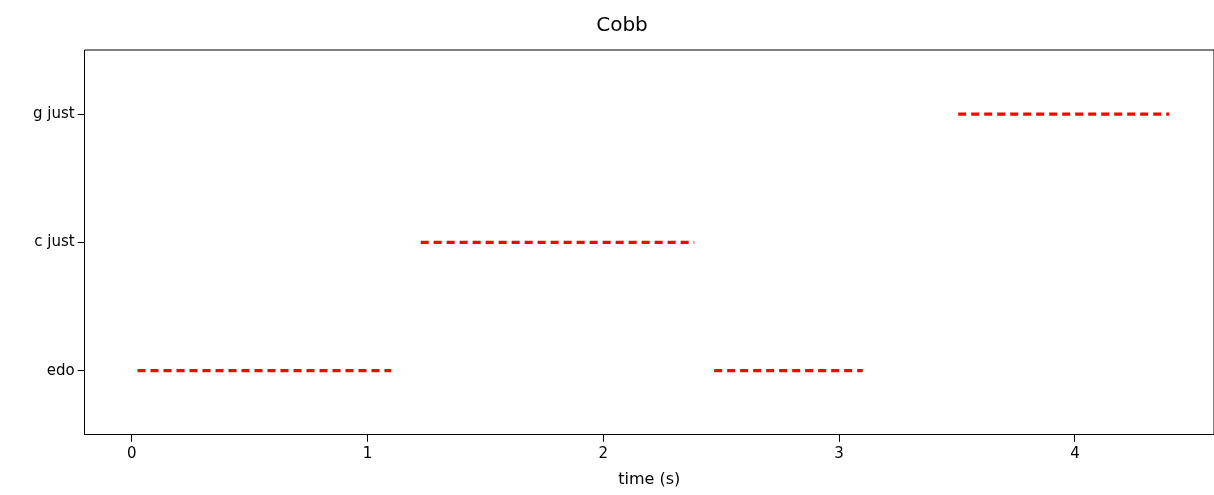  I want to click on y-tick-label: g just, so click(53, 113).